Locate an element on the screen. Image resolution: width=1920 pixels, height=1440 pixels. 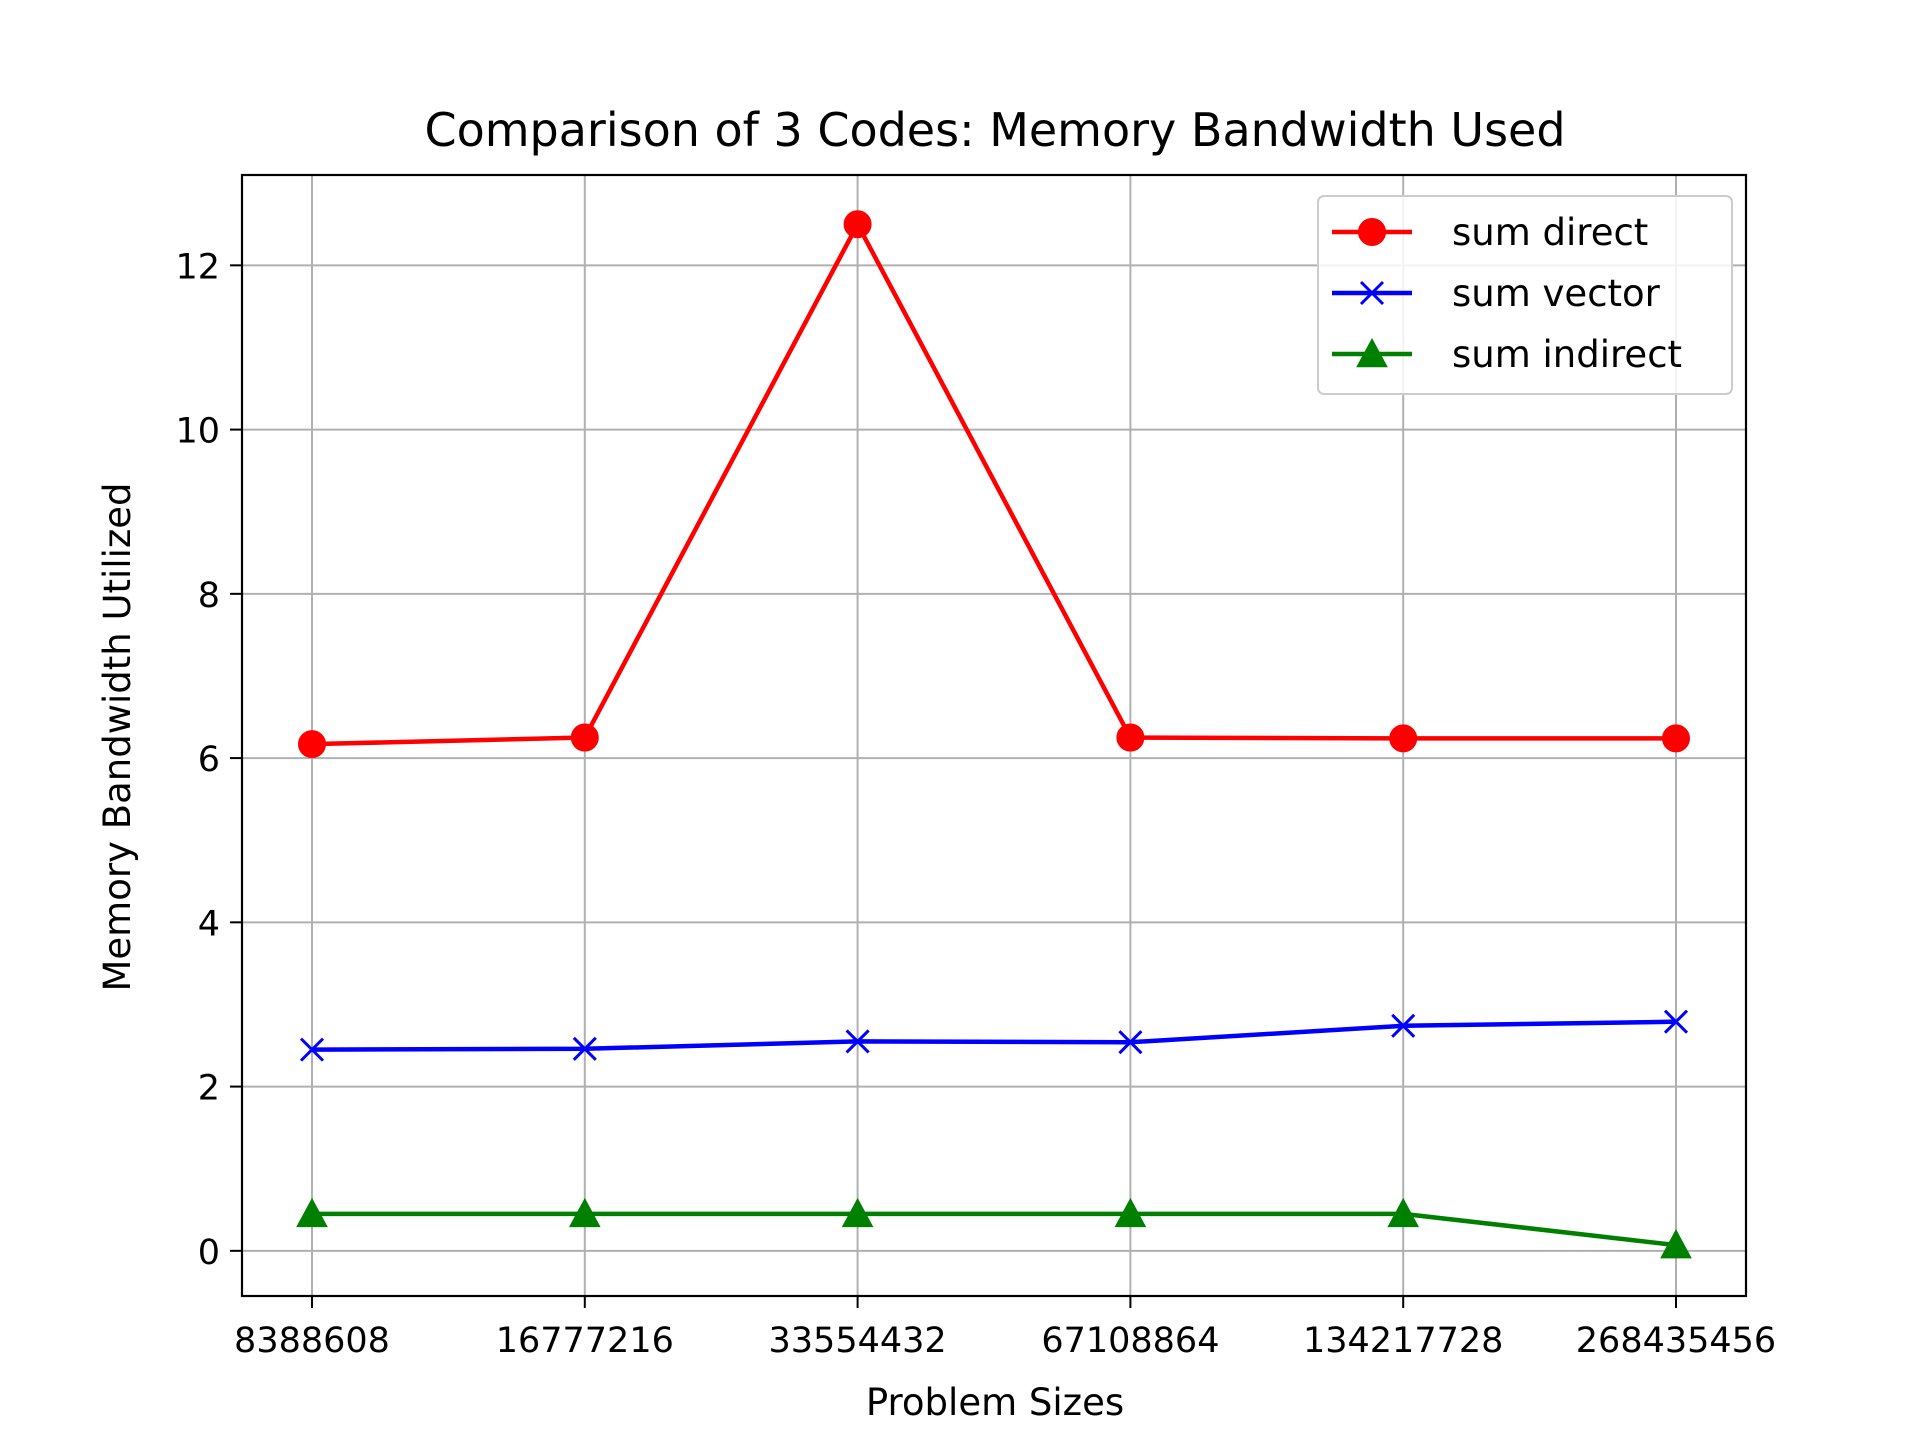
x-tick-label: 16777216 is located at coordinates (585, 1341).